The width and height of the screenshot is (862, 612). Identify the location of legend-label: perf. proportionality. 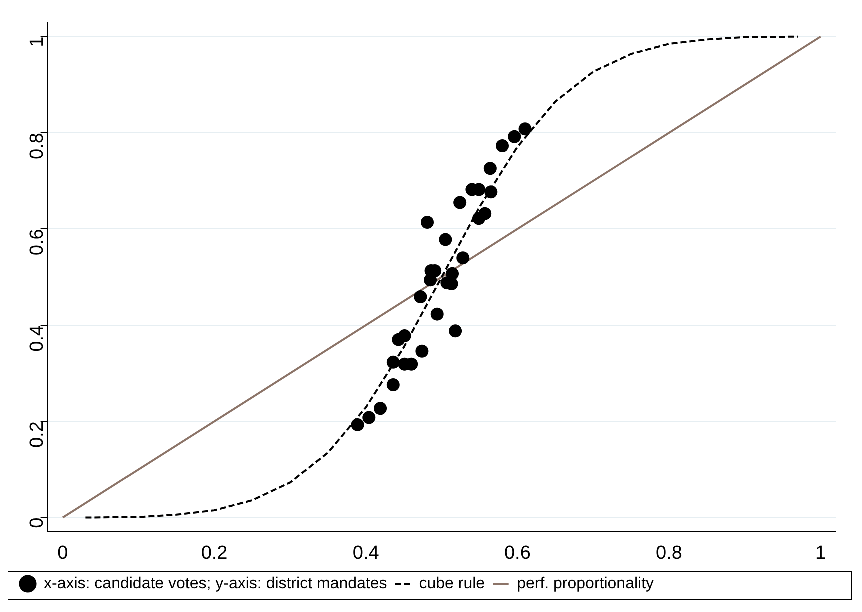
(585, 583).